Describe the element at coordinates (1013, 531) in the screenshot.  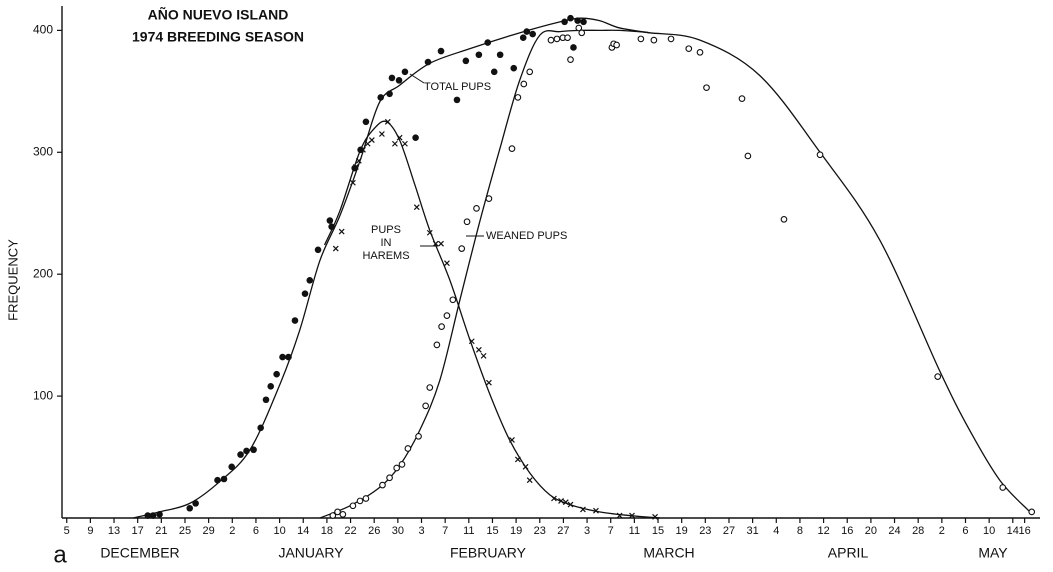
I see `x-tick-label: 14` at that location.